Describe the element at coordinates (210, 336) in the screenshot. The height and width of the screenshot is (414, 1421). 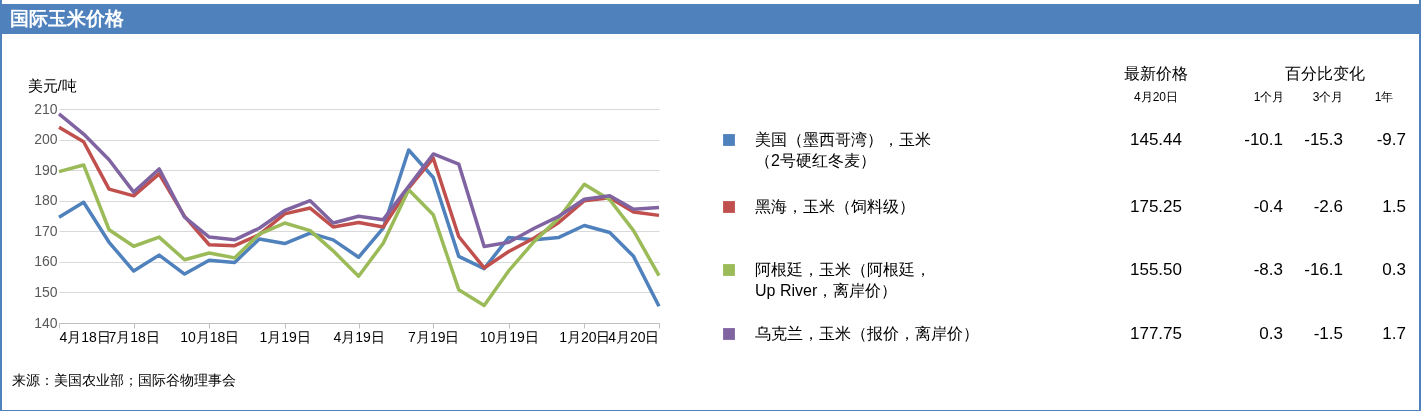
I see `x-tick-label: 10月18日` at that location.